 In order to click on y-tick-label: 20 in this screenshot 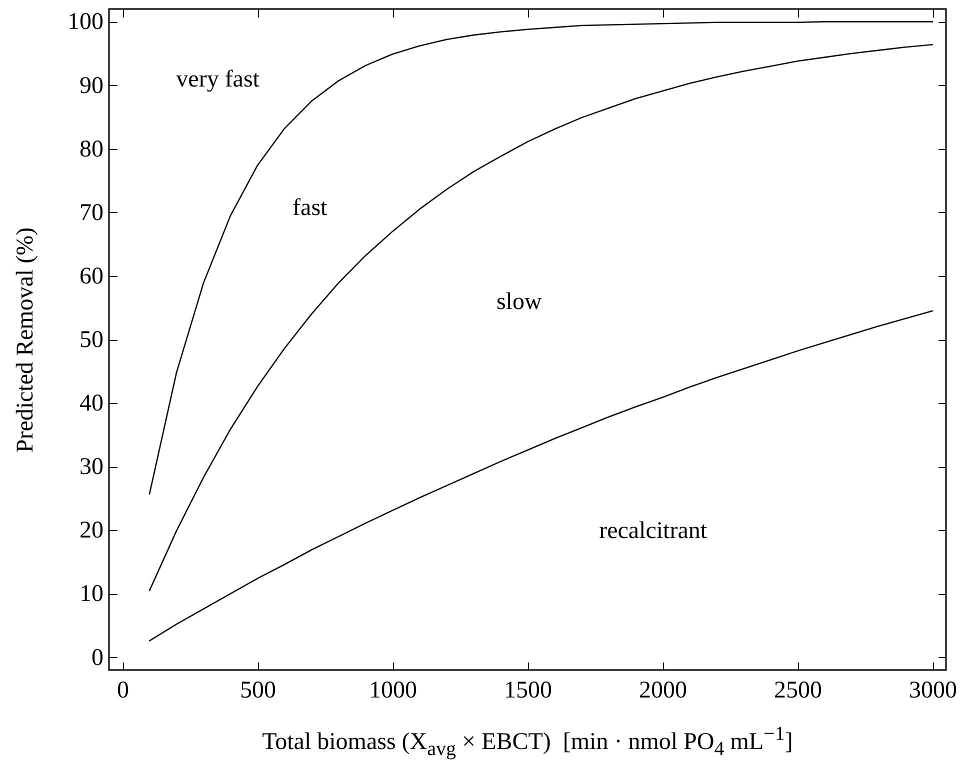, I will do `click(92, 531)`.